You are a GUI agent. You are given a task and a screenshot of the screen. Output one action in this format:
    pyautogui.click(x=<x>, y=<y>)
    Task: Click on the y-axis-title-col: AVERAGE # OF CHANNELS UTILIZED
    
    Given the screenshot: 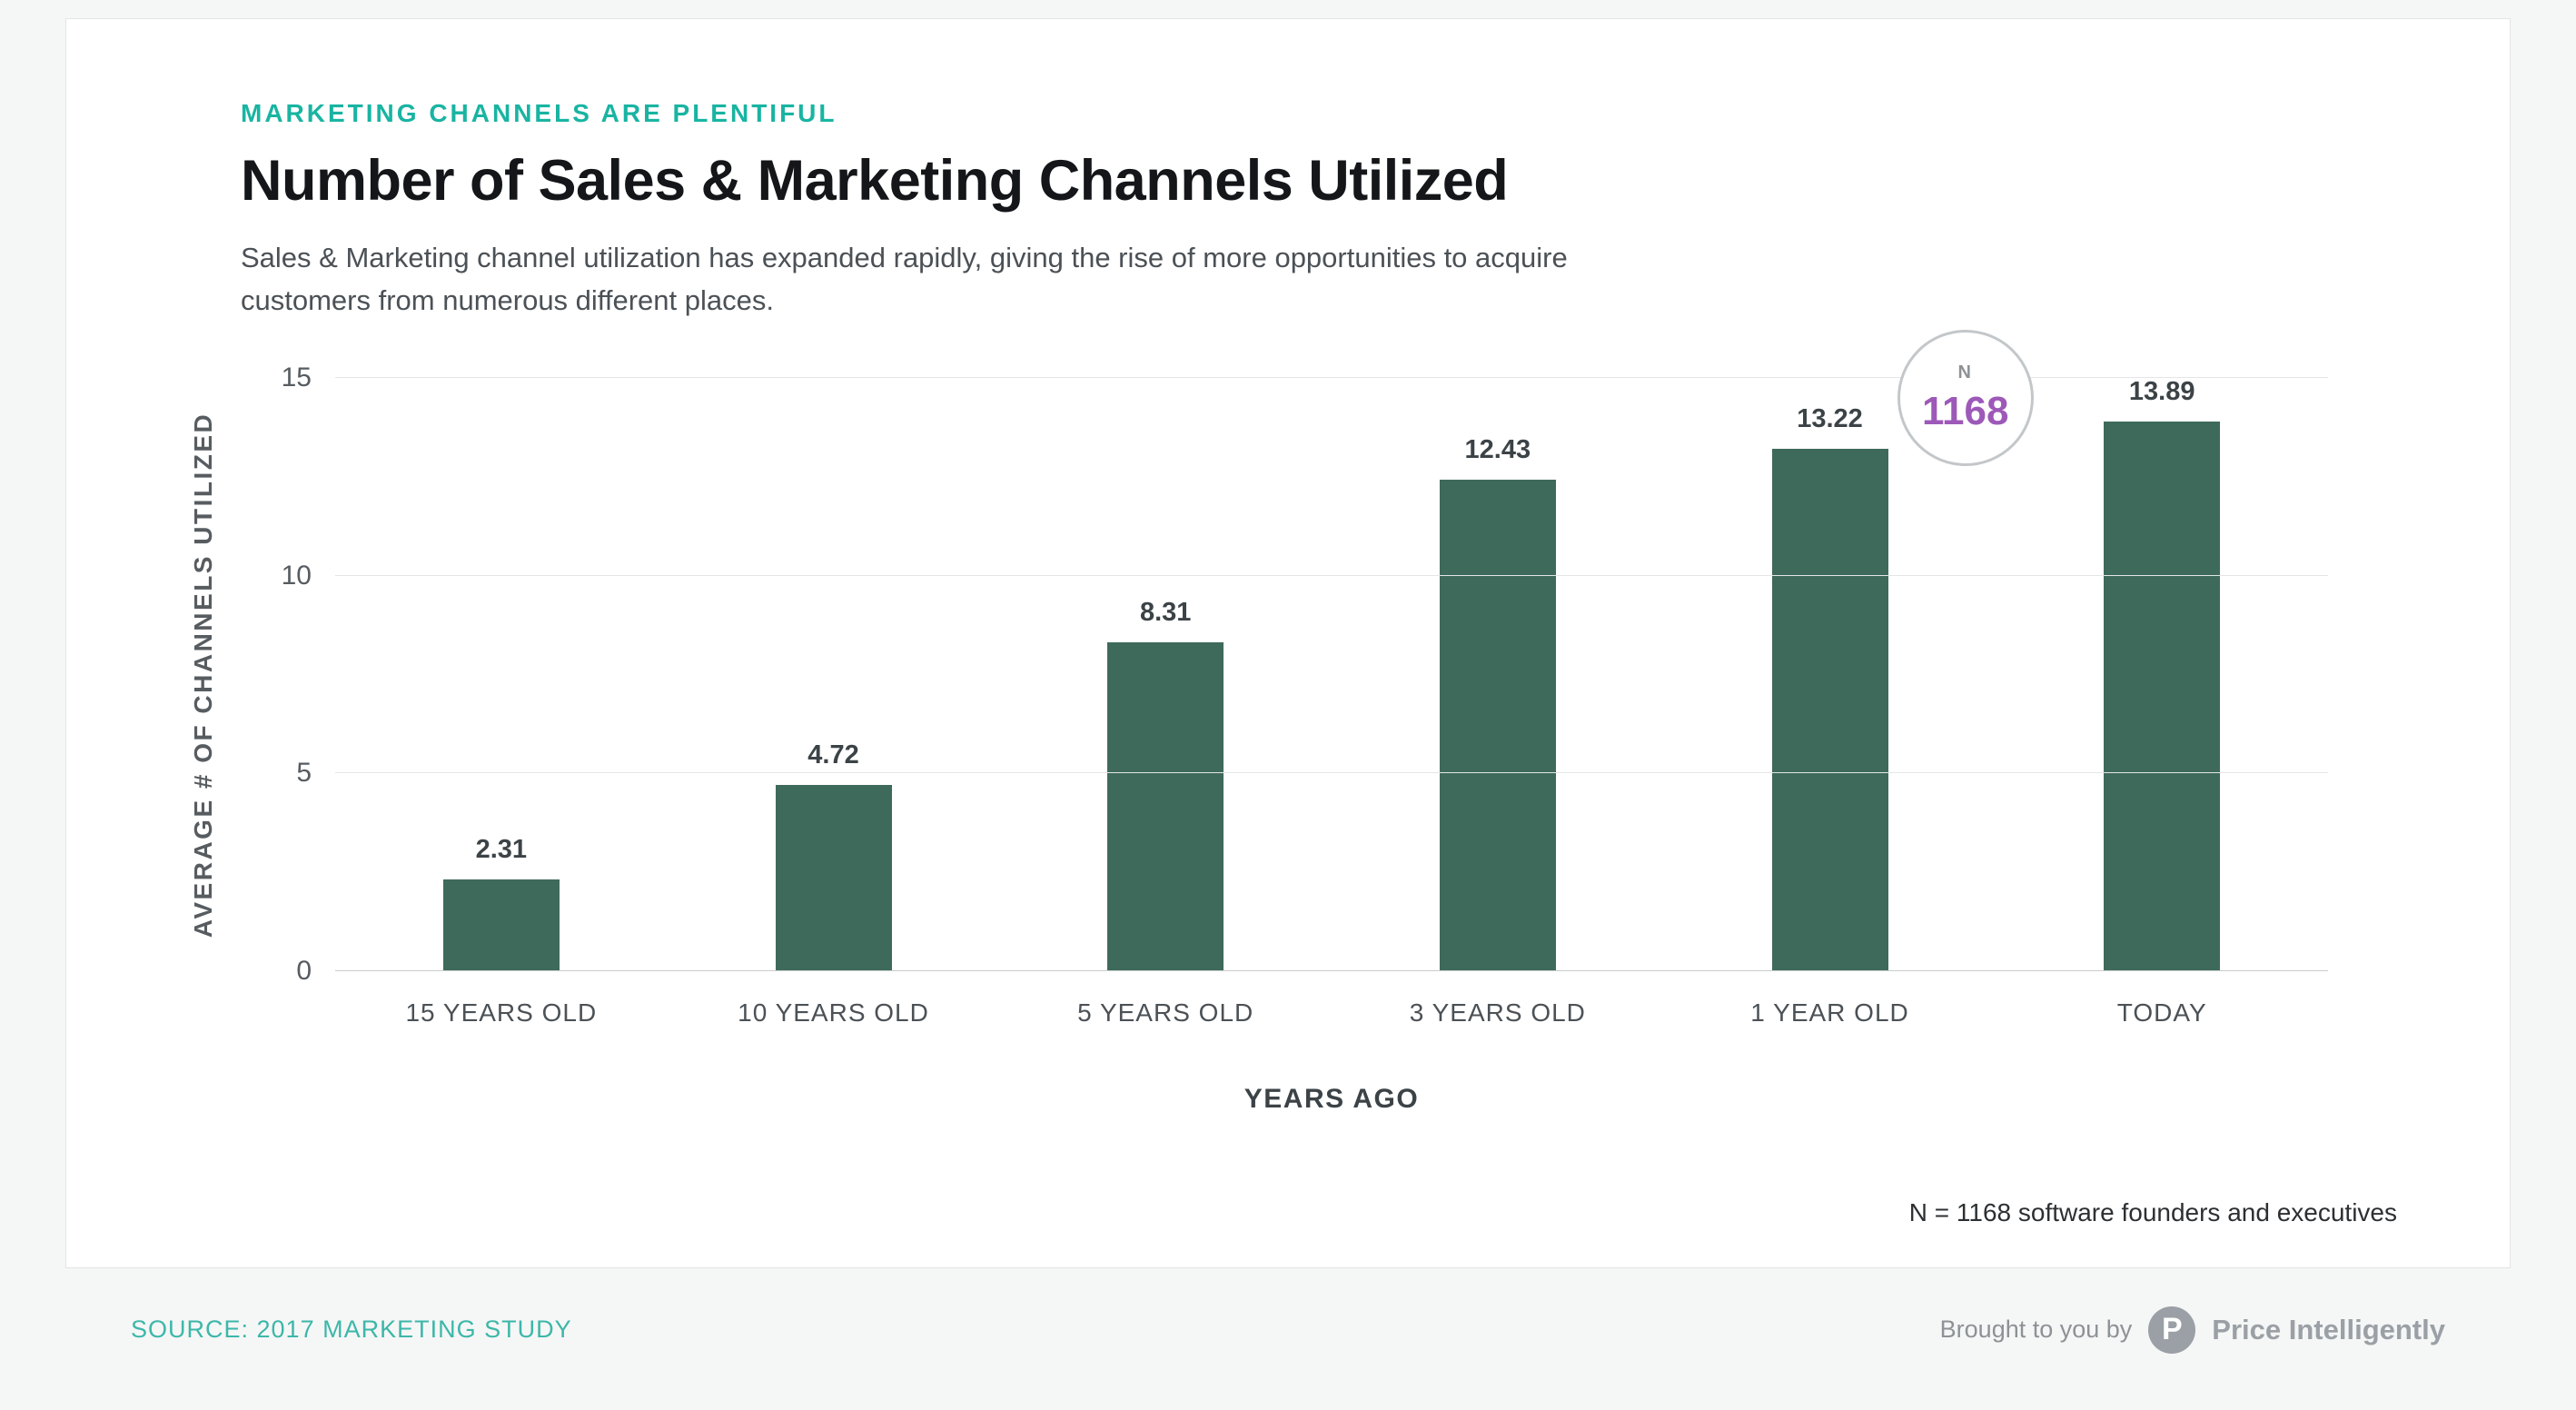 What is the action you would take?
    pyautogui.click(x=203, y=674)
    